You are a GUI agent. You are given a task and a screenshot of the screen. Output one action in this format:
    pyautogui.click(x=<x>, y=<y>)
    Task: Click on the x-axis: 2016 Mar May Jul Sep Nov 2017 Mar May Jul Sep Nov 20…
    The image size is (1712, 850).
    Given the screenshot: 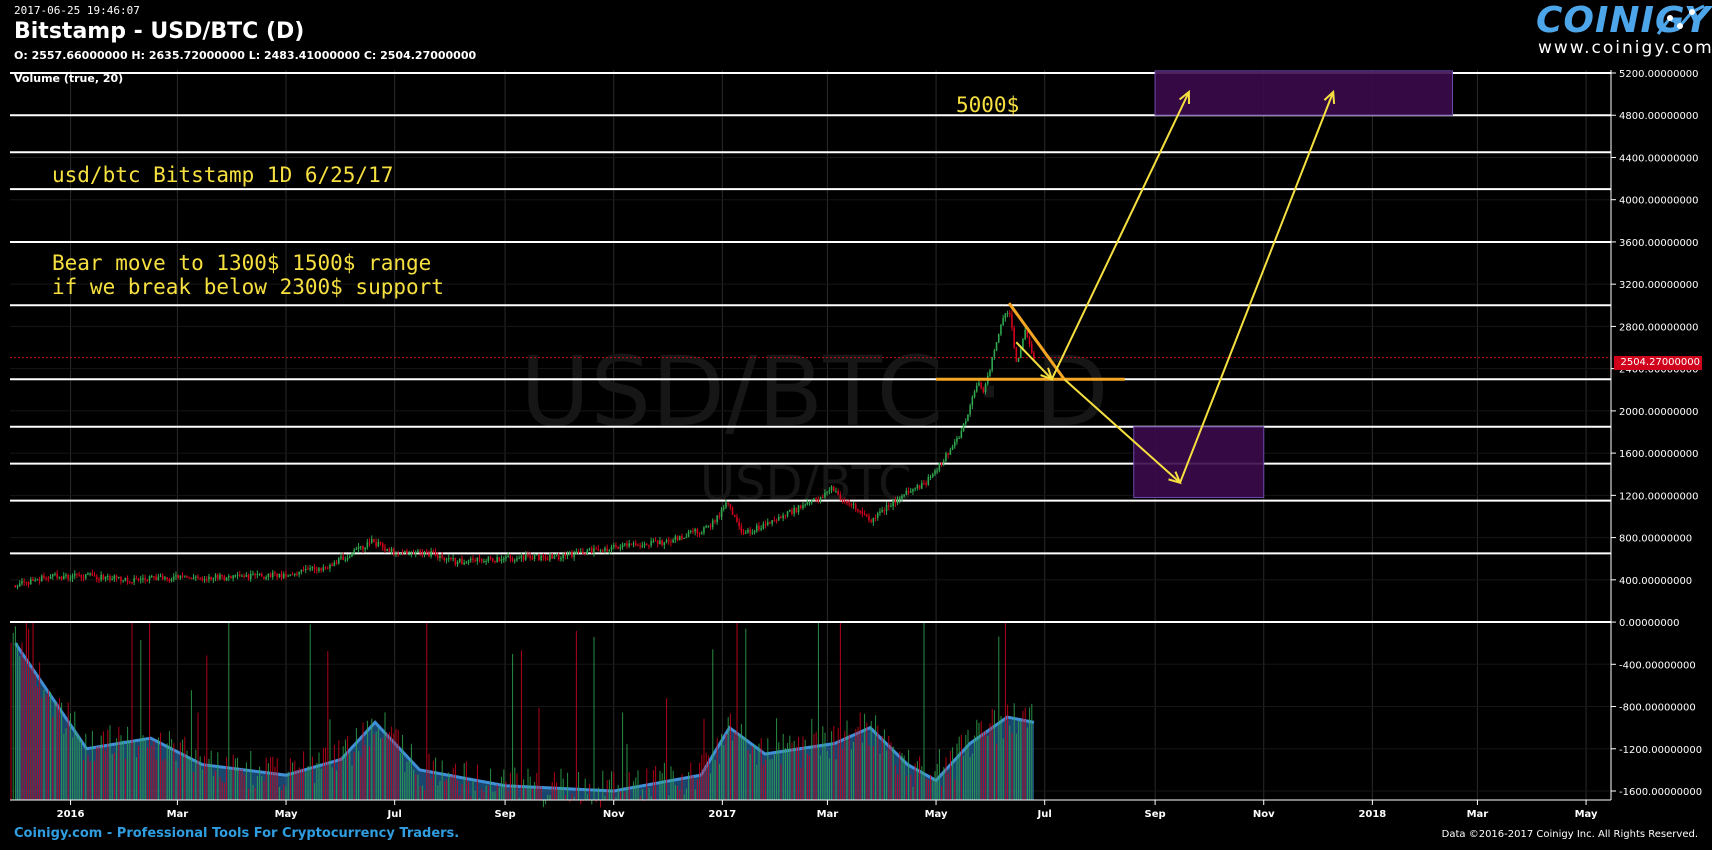 What is the action you would take?
    pyautogui.click(x=827, y=810)
    